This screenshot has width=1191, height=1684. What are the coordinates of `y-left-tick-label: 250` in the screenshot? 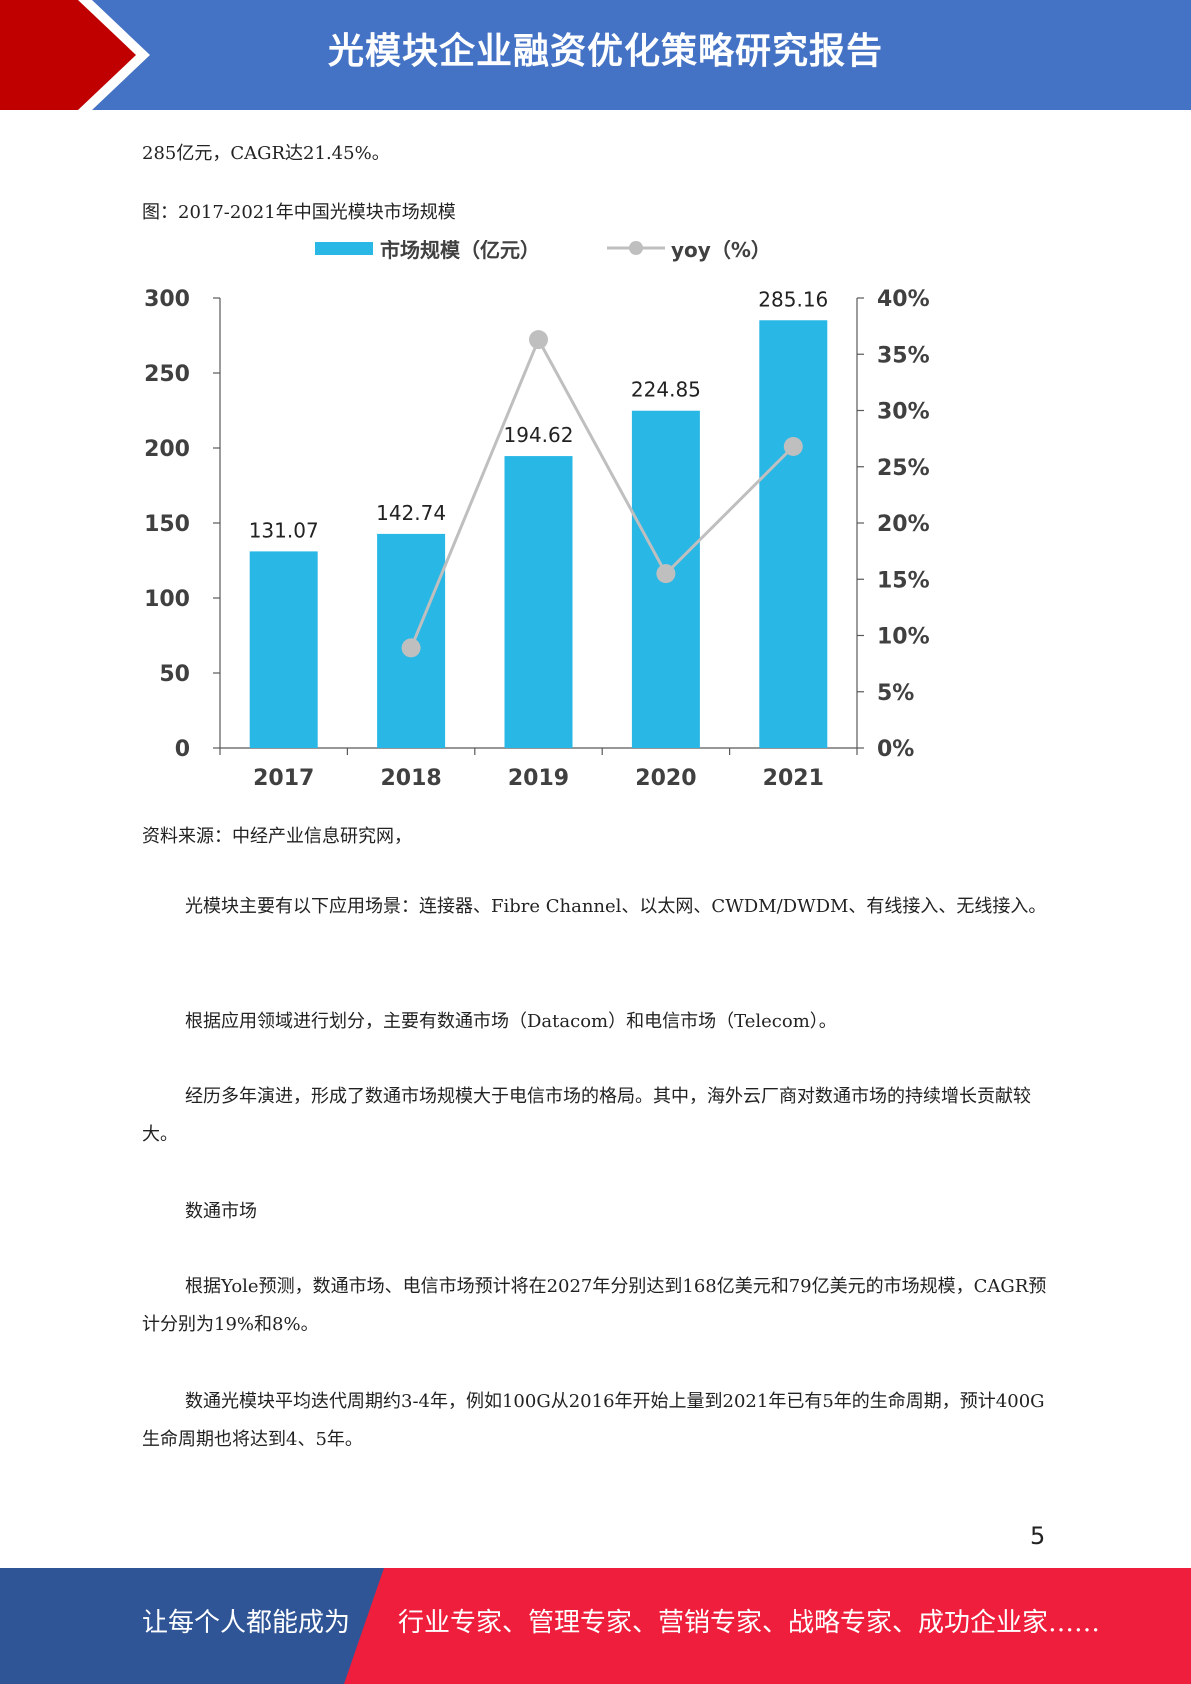 It's located at (167, 374).